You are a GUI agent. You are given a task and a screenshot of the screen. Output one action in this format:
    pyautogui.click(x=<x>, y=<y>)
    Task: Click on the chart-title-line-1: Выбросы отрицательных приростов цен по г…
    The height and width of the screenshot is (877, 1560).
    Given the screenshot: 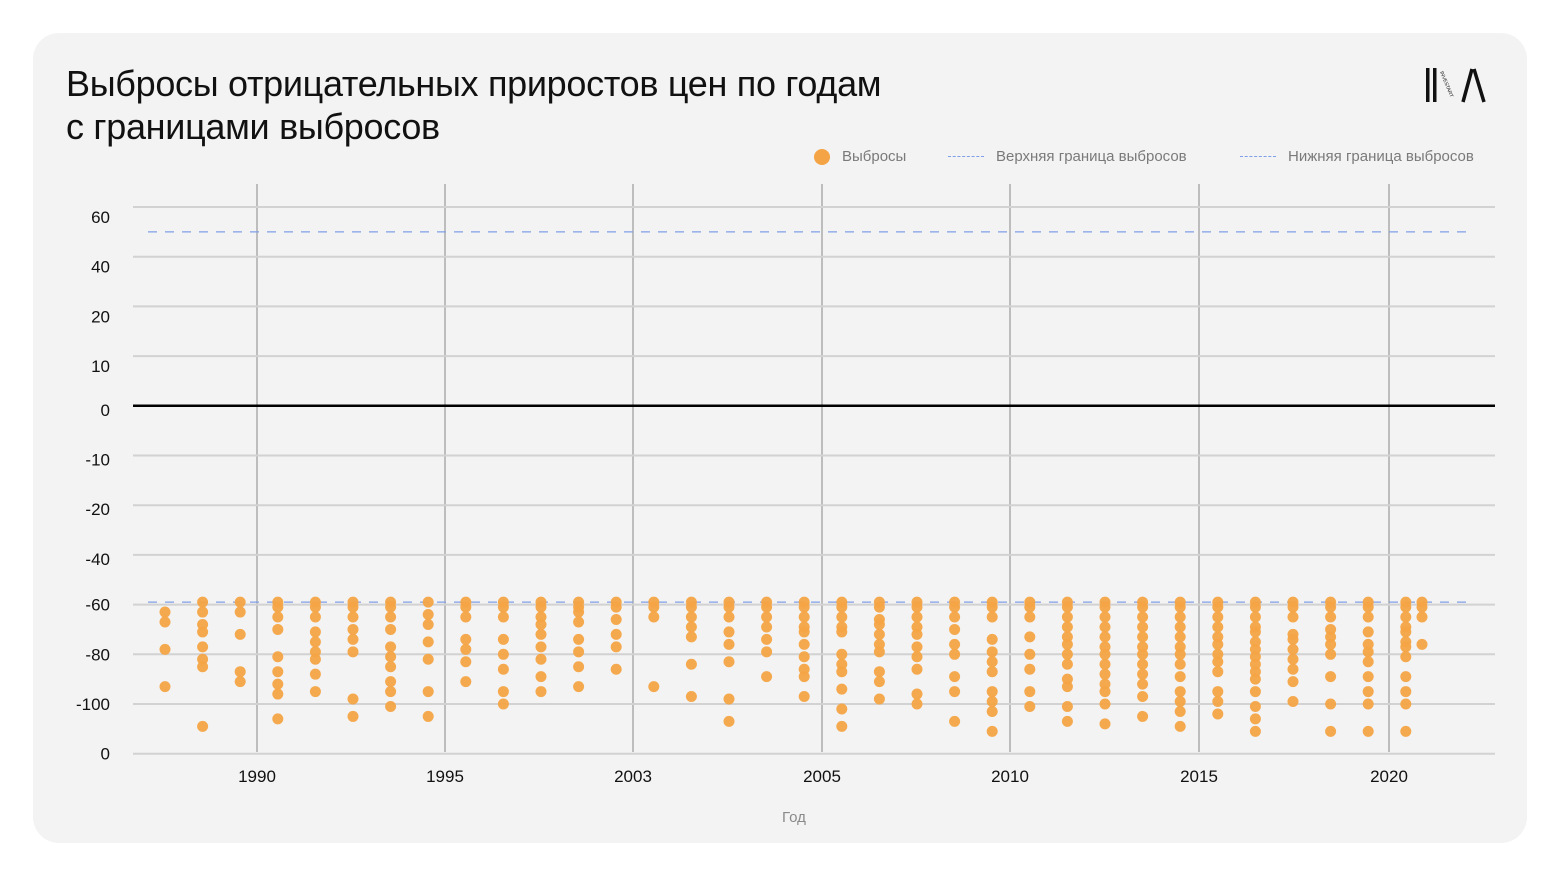 What is the action you would take?
    pyautogui.click(x=474, y=83)
    